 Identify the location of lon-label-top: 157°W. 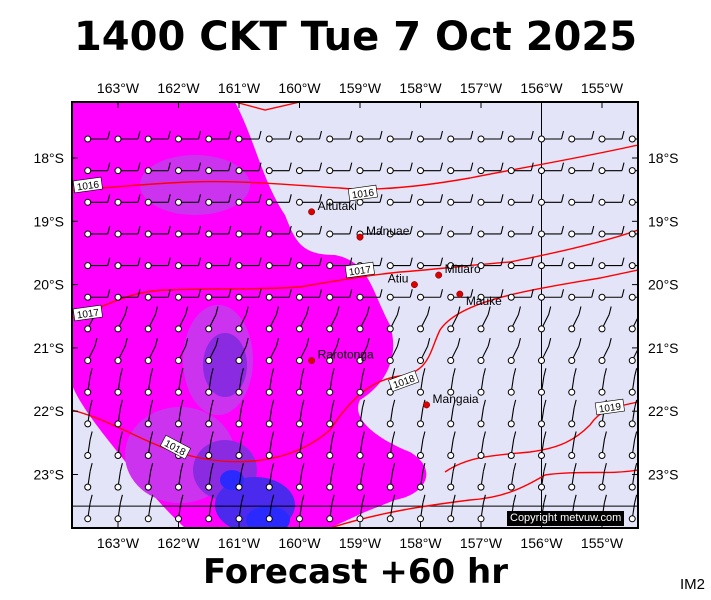
(481, 88).